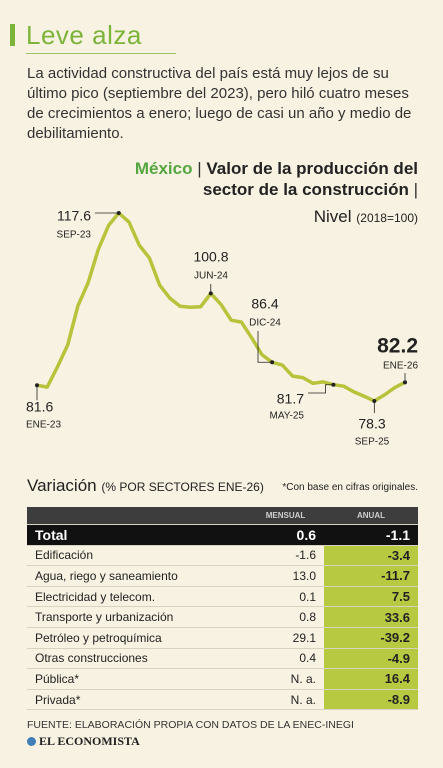 Image resolution: width=443 pixels, height=768 pixels. I want to click on table-row: Petróleo y petroquímica 29.1 -39.2, so click(222, 638).